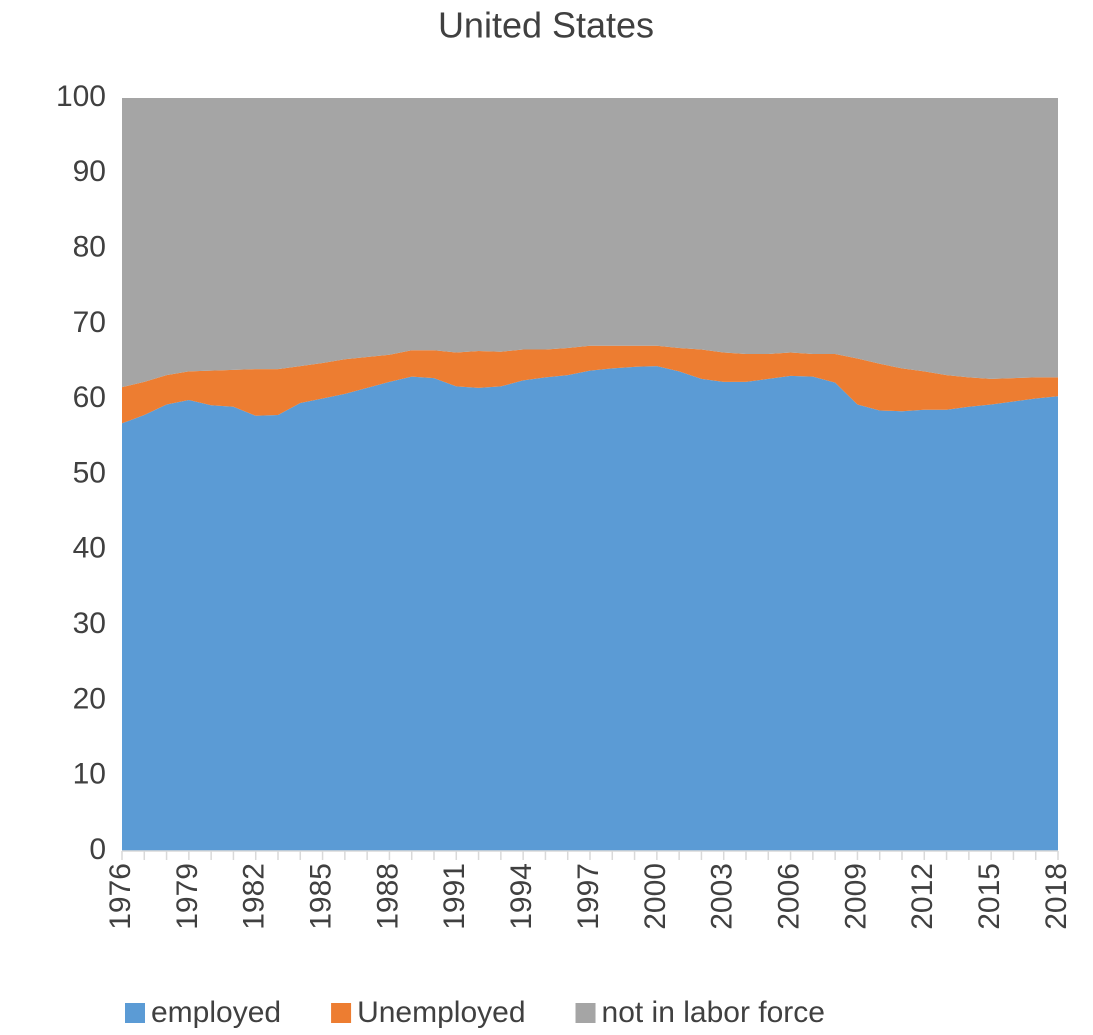 Image resolution: width=1093 pixels, height=1035 pixels. Describe the element at coordinates (1056, 896) in the screenshot. I see `x-tick-label: 2018` at that location.